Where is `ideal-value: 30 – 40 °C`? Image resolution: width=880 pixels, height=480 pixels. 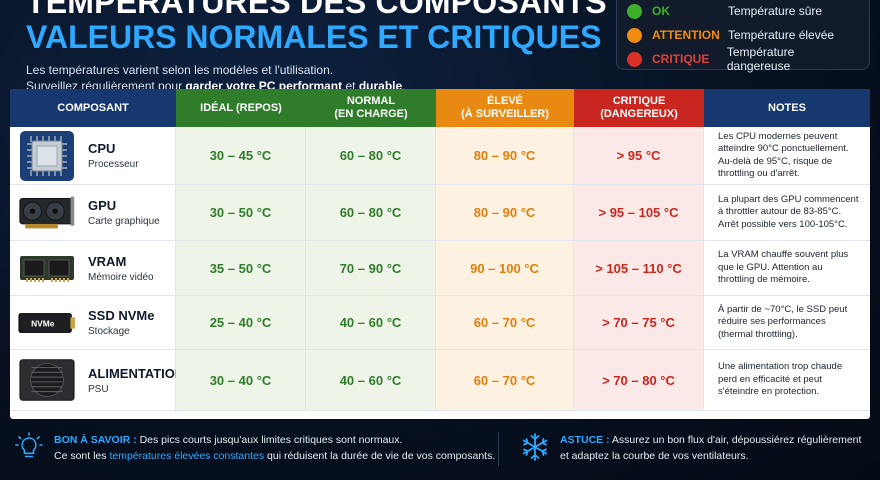 ideal-value: 30 – 40 °C is located at coordinates (240, 380).